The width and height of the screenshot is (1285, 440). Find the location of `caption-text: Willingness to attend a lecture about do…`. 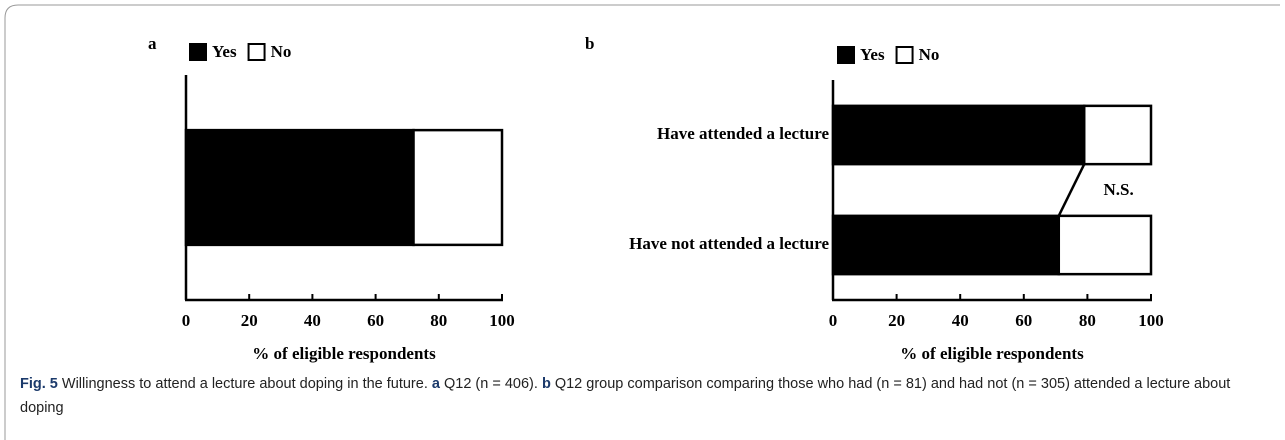

caption-text: Willingness to attend a lecture about do… is located at coordinates (244, 384).